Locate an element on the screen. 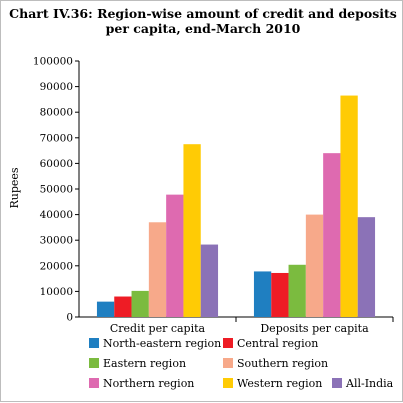  y-tick-label: 60000 is located at coordinates (56, 164).